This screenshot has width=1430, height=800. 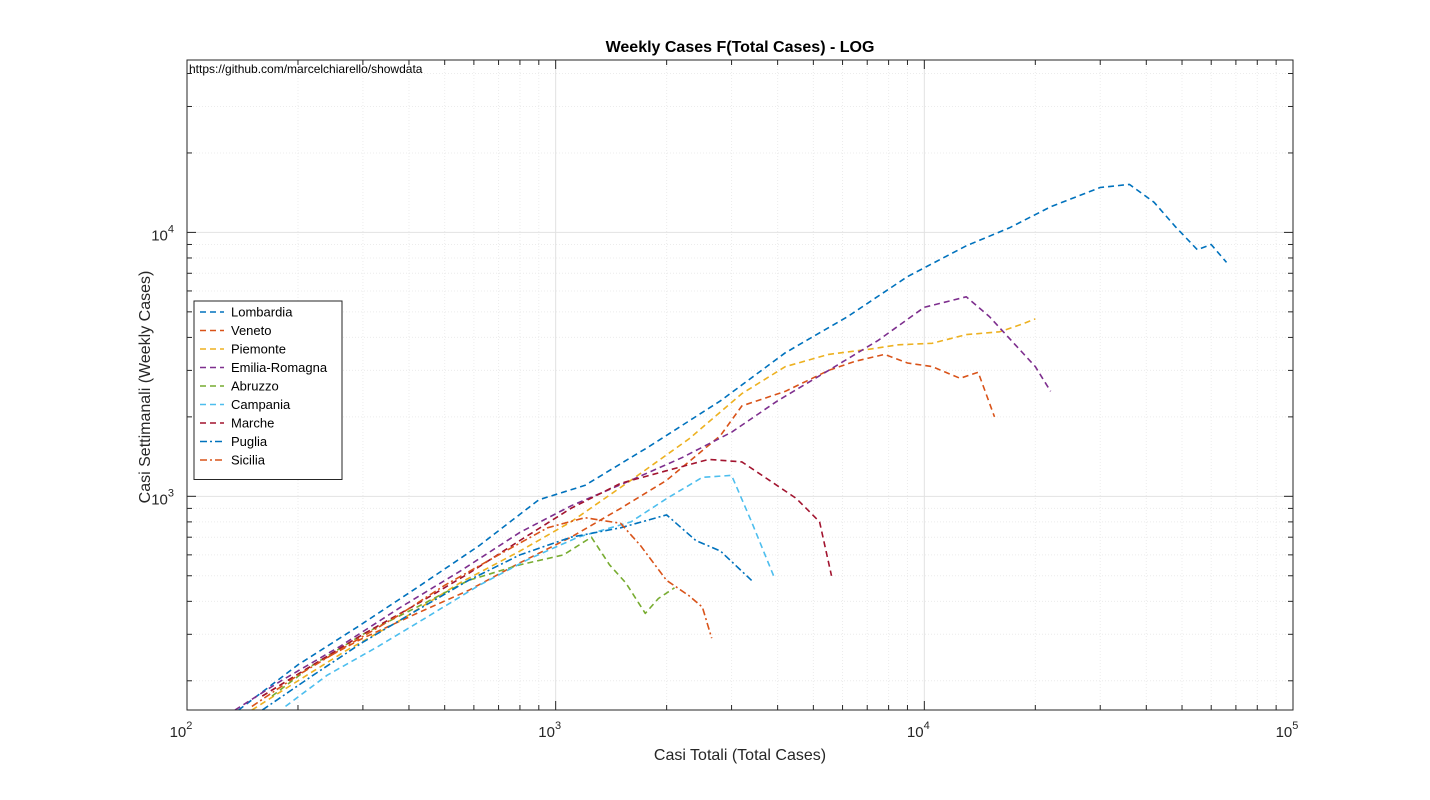 I want to click on y-axis-label: Casi Settimanali (Weekly Cases), so click(x=145, y=387).